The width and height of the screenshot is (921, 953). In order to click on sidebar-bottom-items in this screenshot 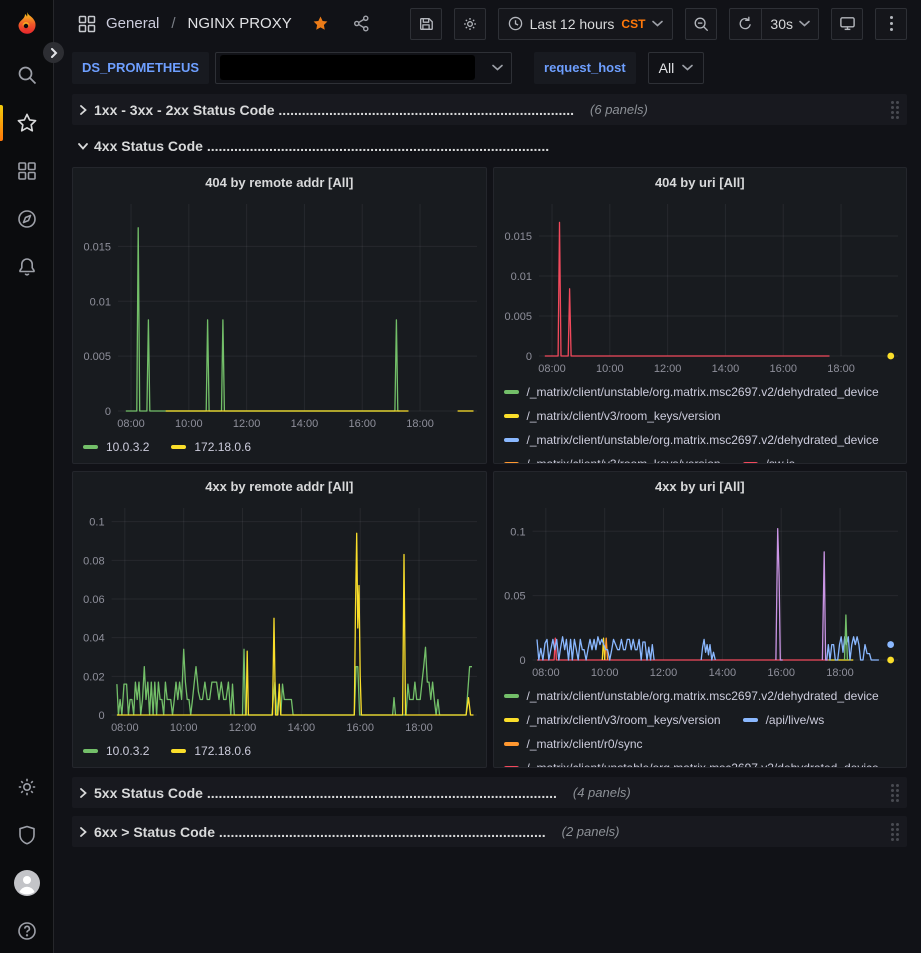, I will do `click(26, 864)`.